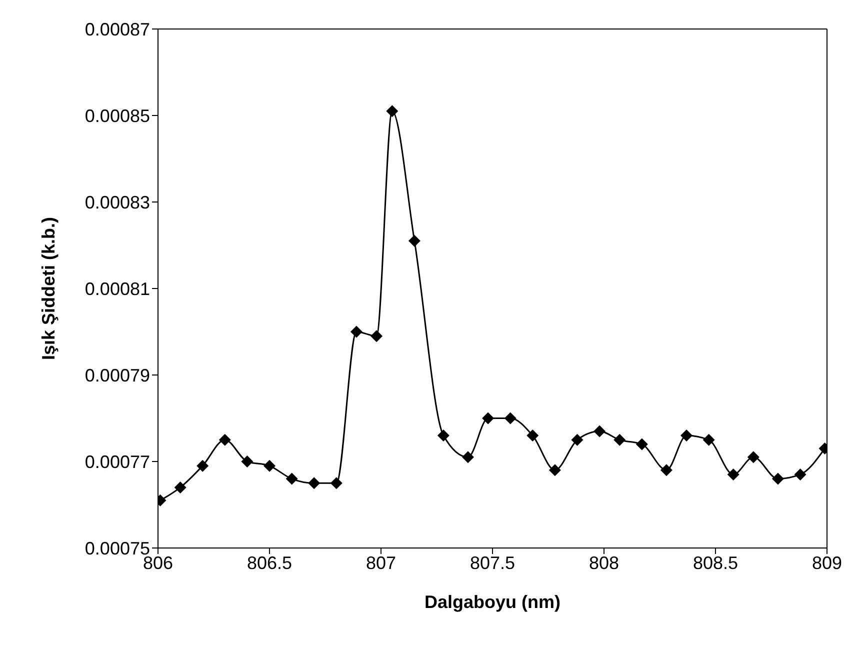 Image resolution: width=866 pixels, height=650 pixels. Describe the element at coordinates (269, 562) in the screenshot. I see `x-tick-label: 806.5` at that location.